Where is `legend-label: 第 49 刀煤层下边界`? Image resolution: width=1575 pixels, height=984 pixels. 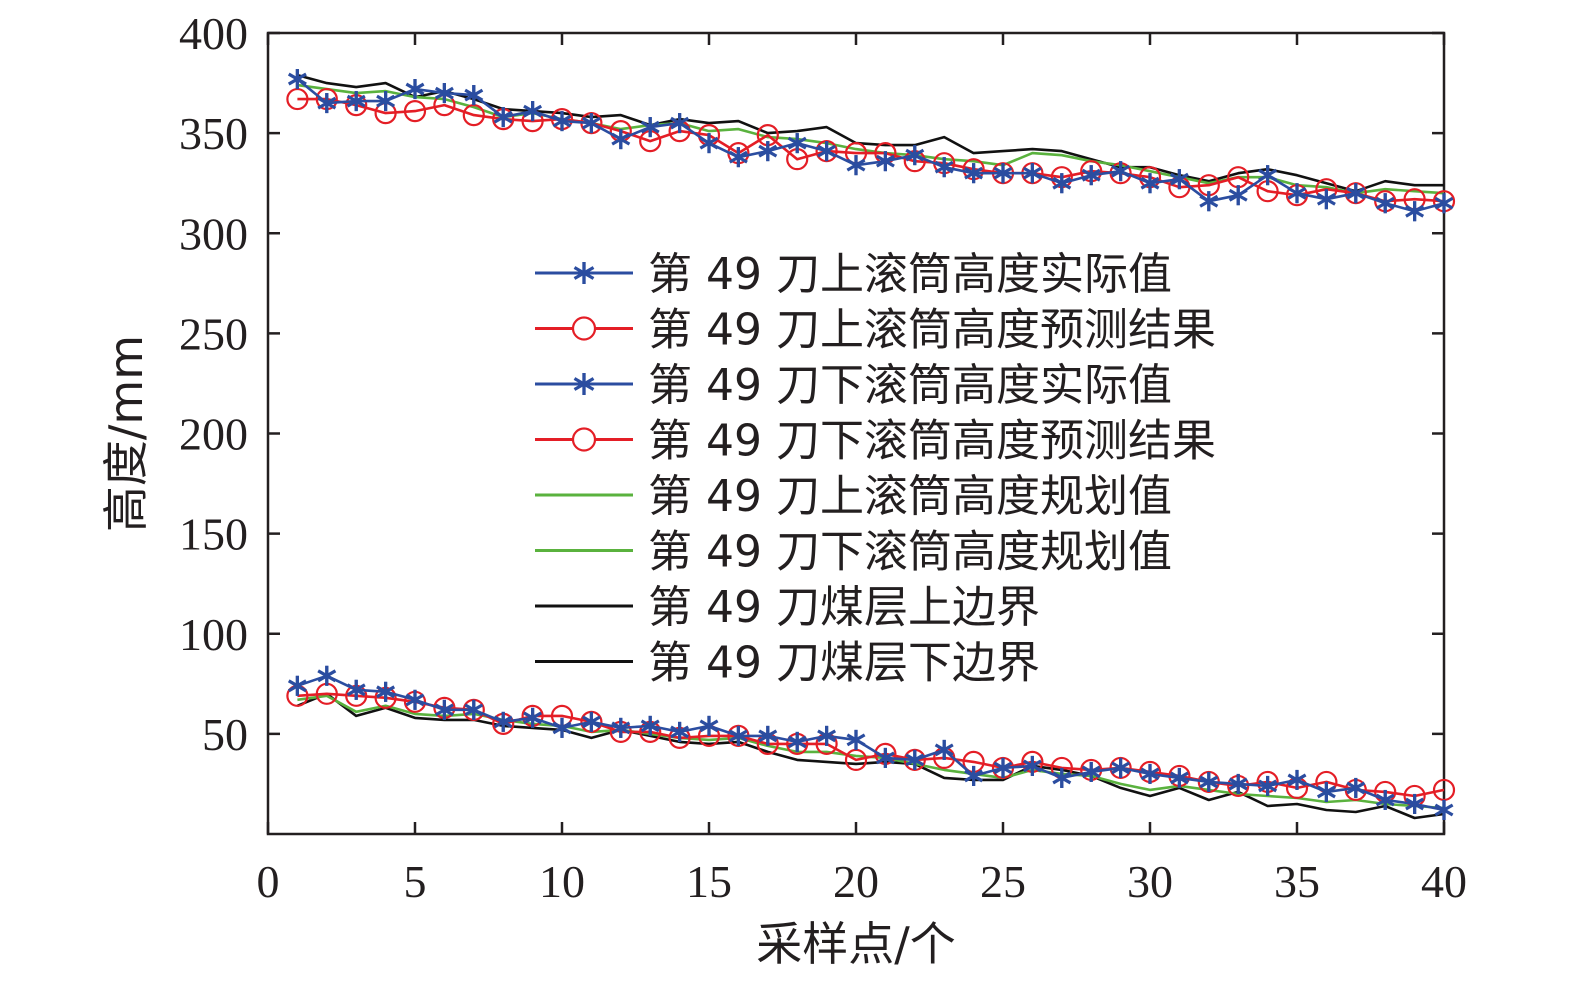
legend-label: 第 49 刀煤层下边界 is located at coordinates (844, 663).